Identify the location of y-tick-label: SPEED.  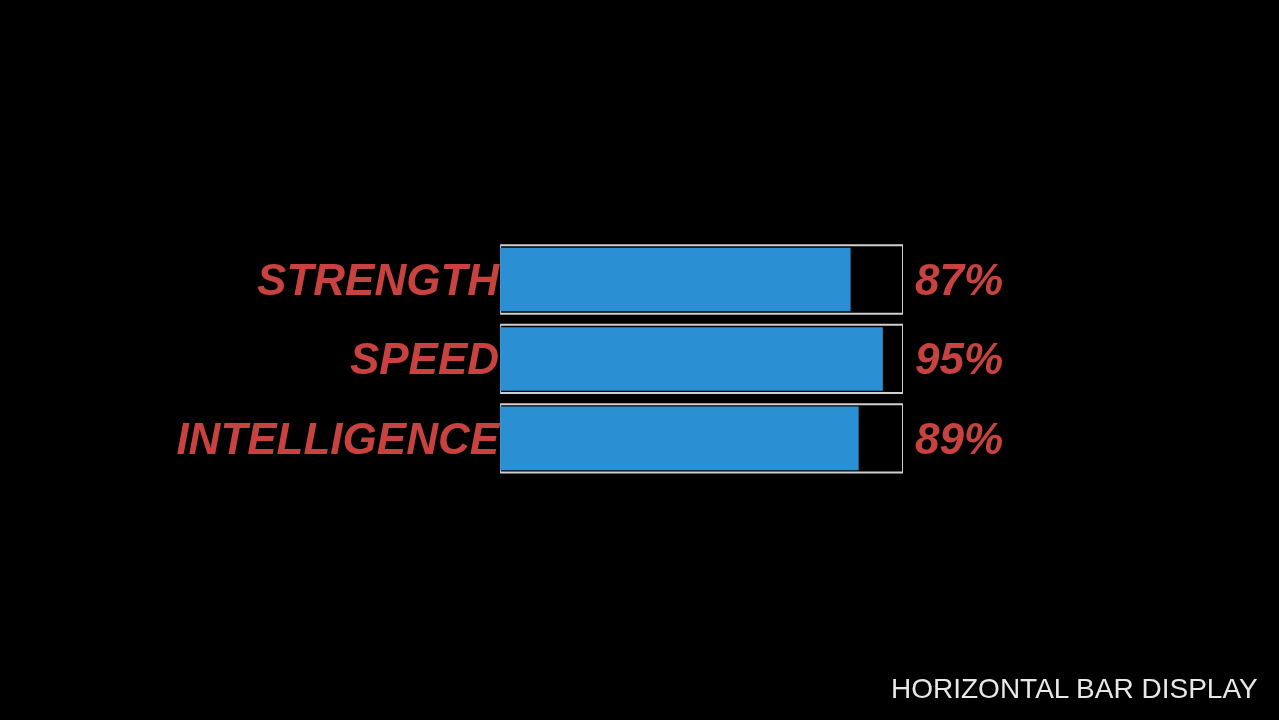
(424, 359).